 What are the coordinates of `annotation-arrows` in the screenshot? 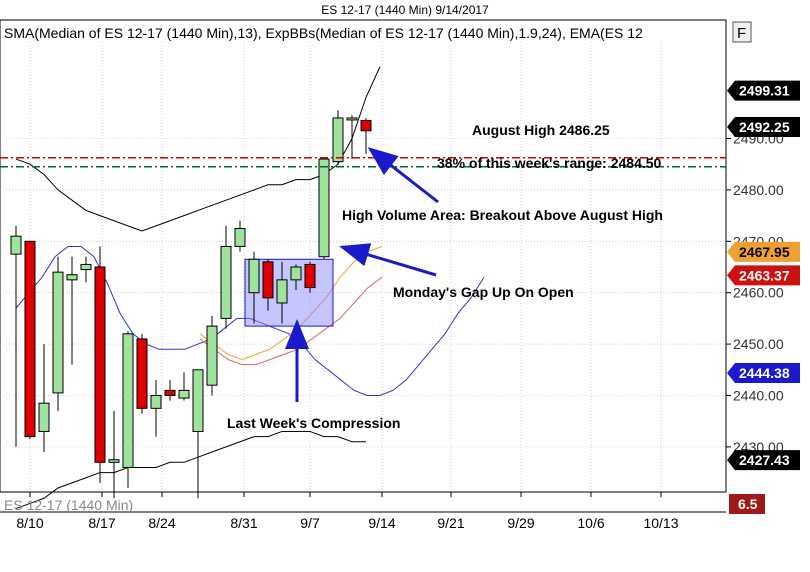 It's located at (362, 274).